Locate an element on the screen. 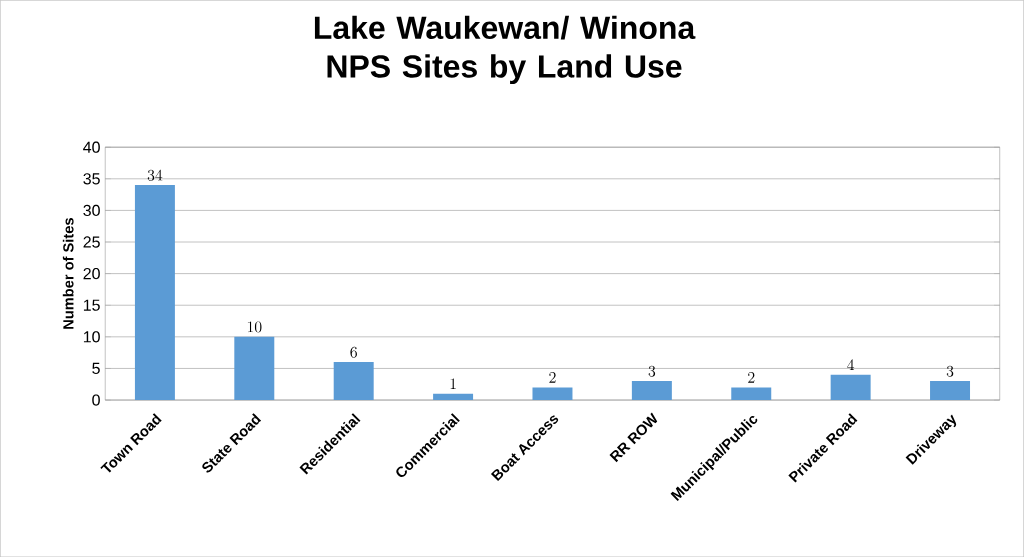 This screenshot has height=557, width=1024. y-tick-label: 5 is located at coordinates (96, 368).